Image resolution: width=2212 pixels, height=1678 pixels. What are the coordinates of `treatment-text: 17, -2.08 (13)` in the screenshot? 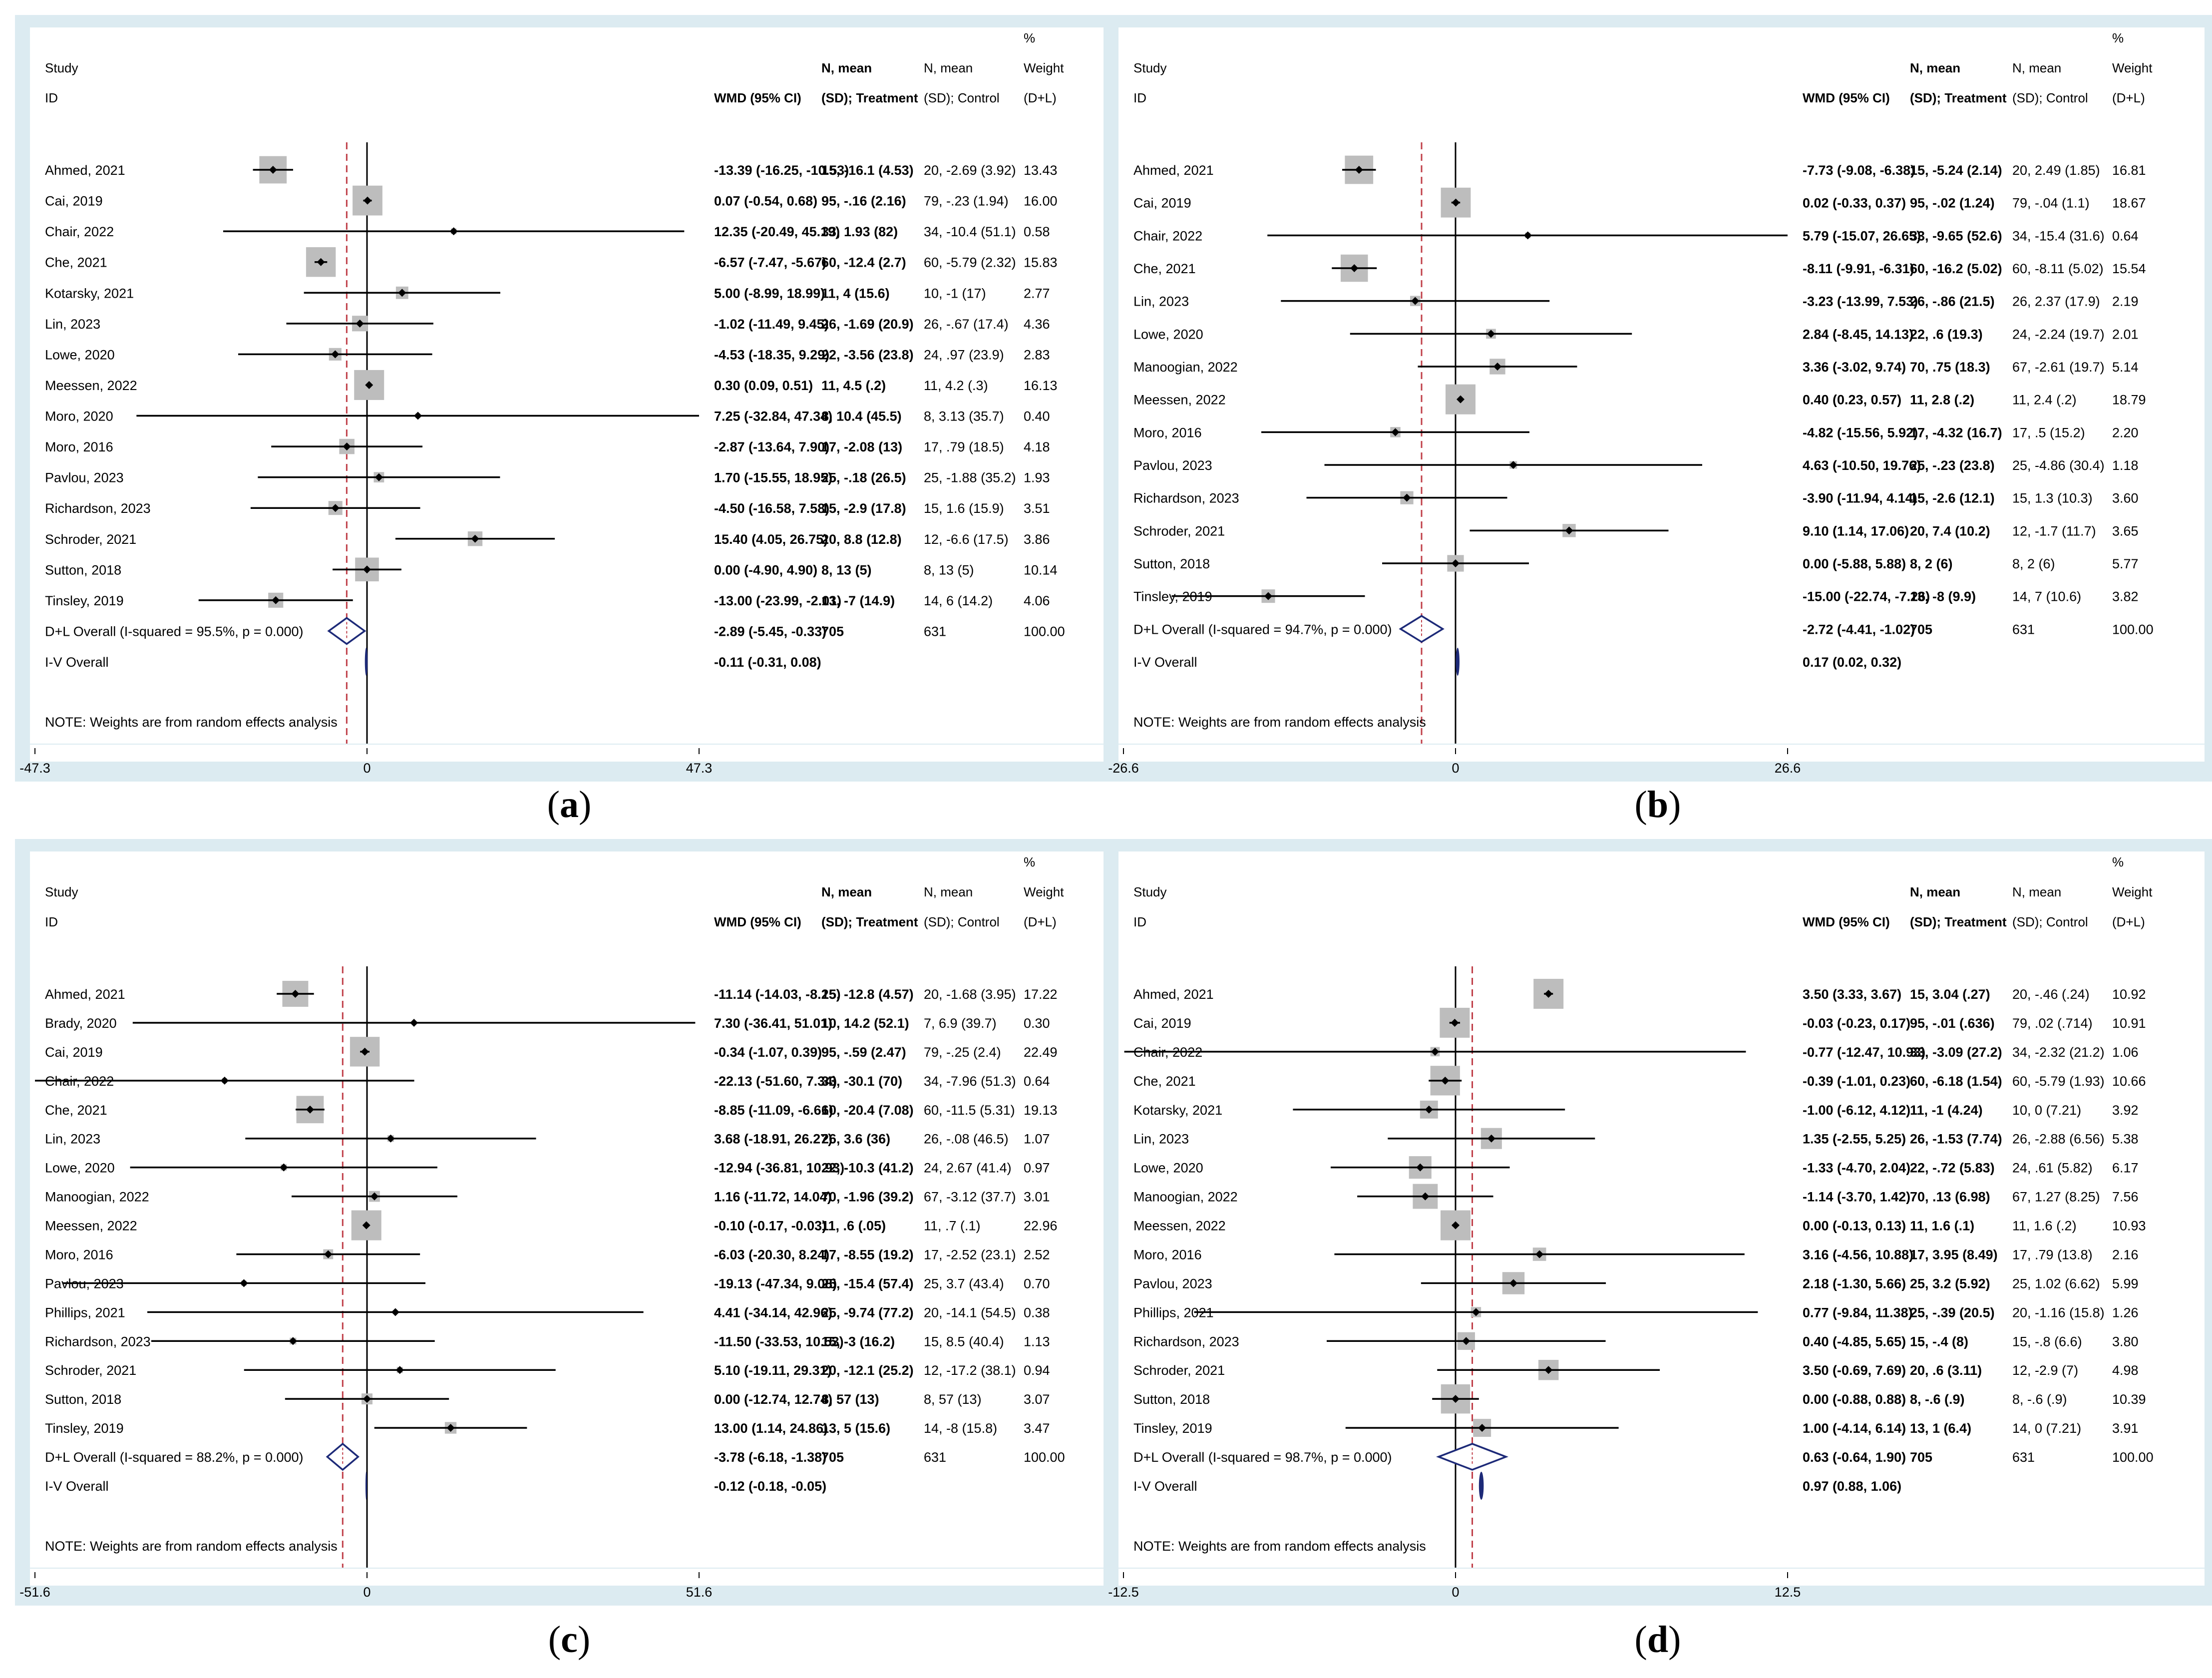 It's located at (861, 447).